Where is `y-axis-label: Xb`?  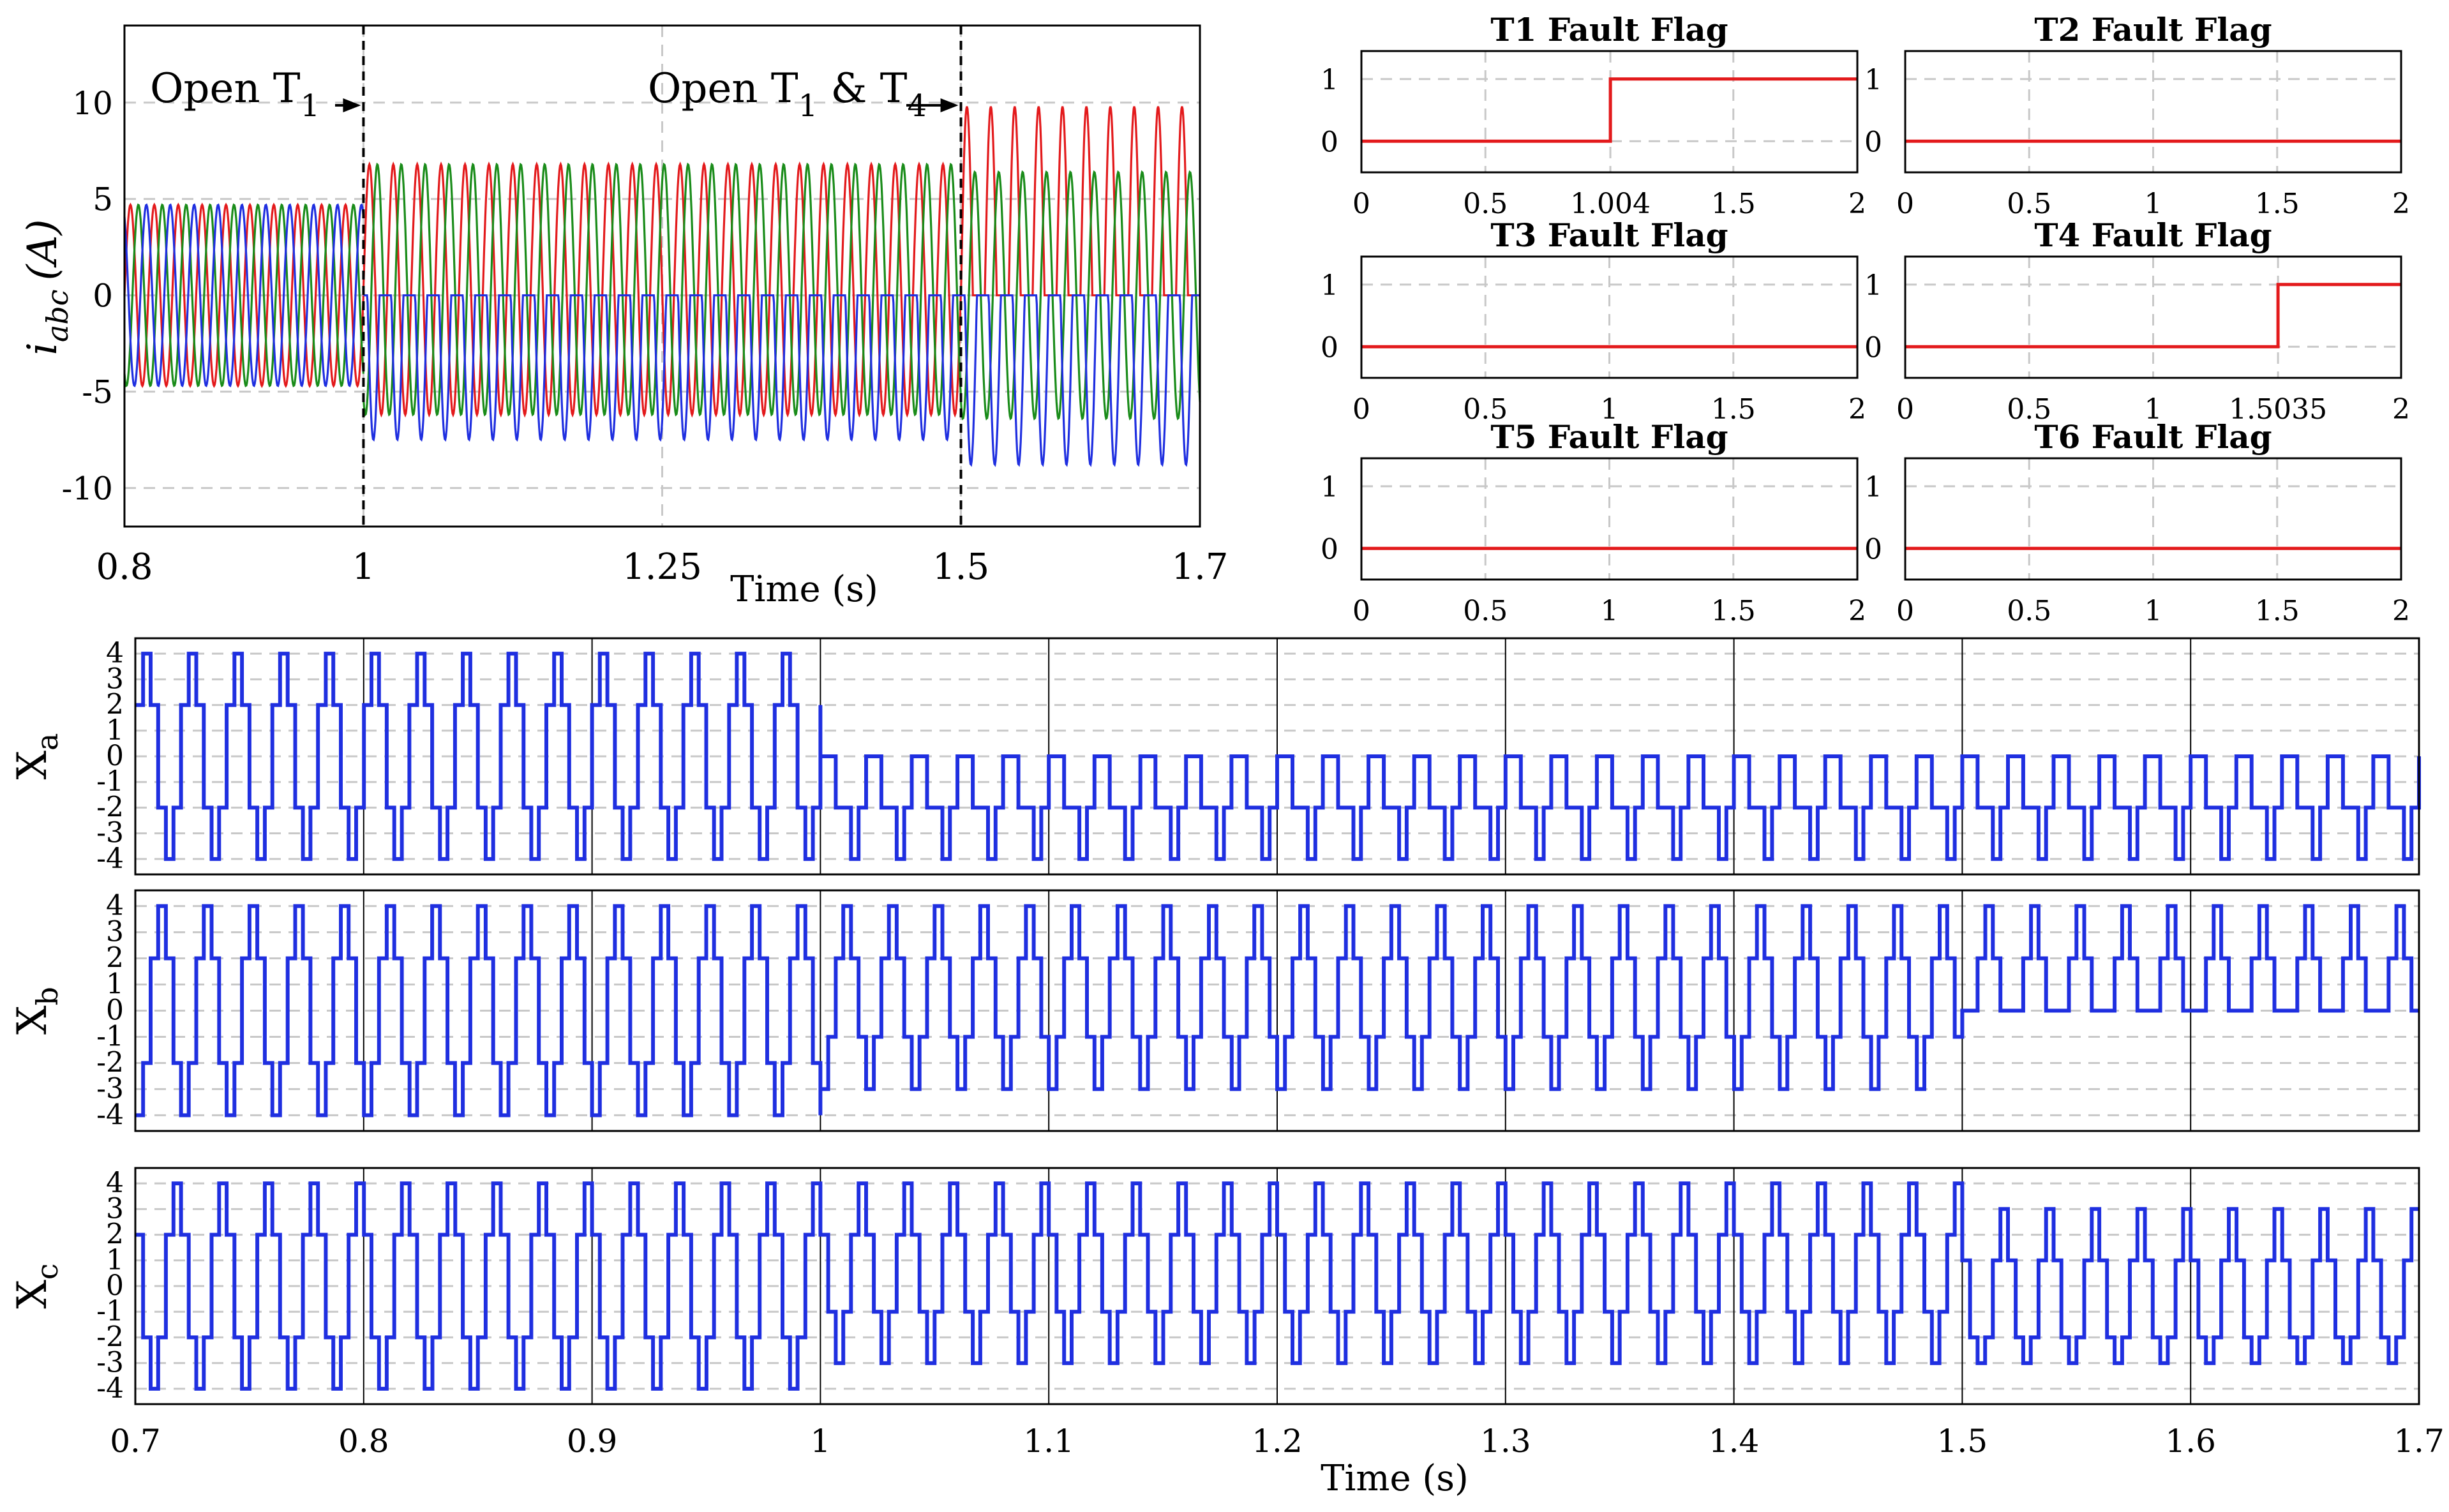
y-axis-label: Xb is located at coordinates (36, 1011).